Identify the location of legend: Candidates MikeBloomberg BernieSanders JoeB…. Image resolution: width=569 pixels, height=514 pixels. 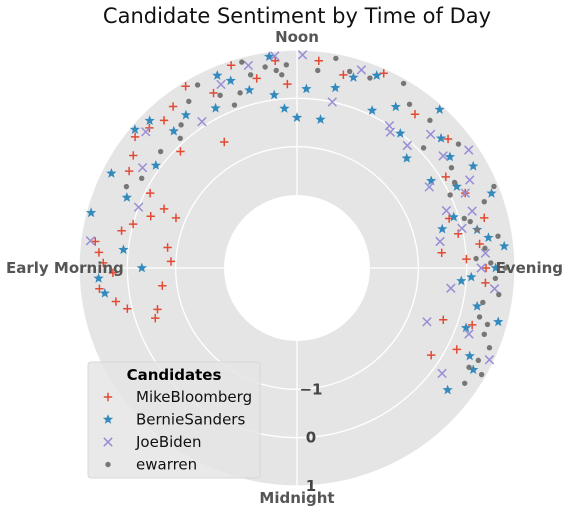
(174, 420).